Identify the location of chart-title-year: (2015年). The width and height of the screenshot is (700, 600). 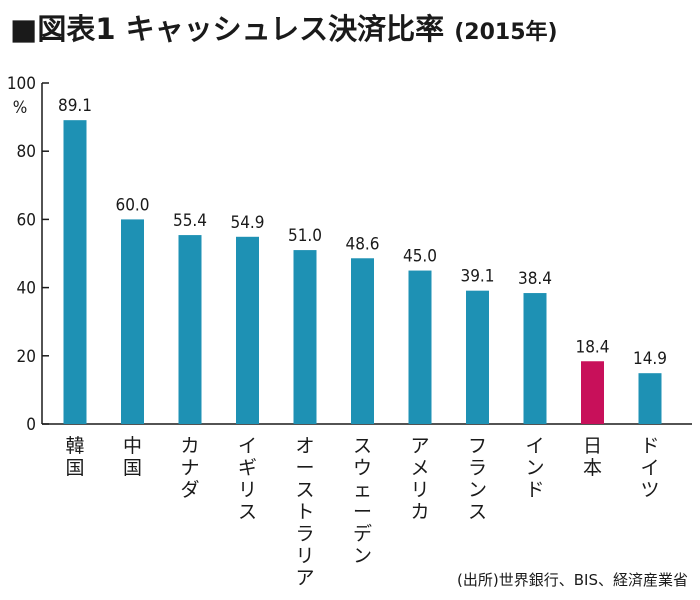
(506, 32).